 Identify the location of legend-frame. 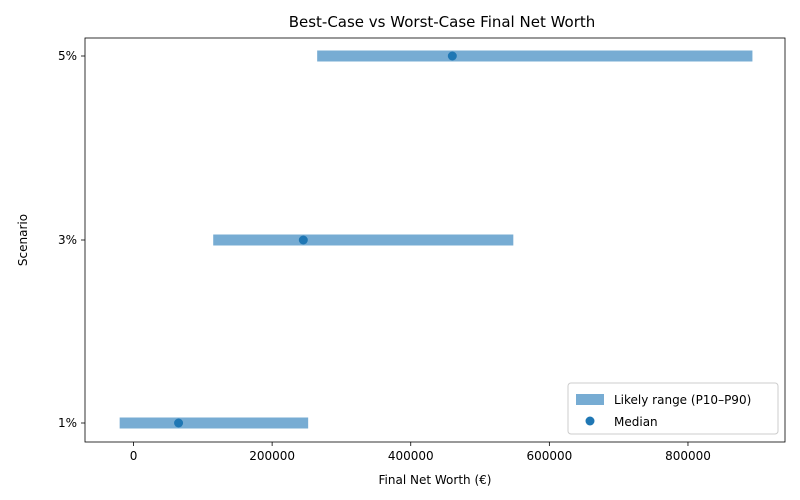
(673, 408).